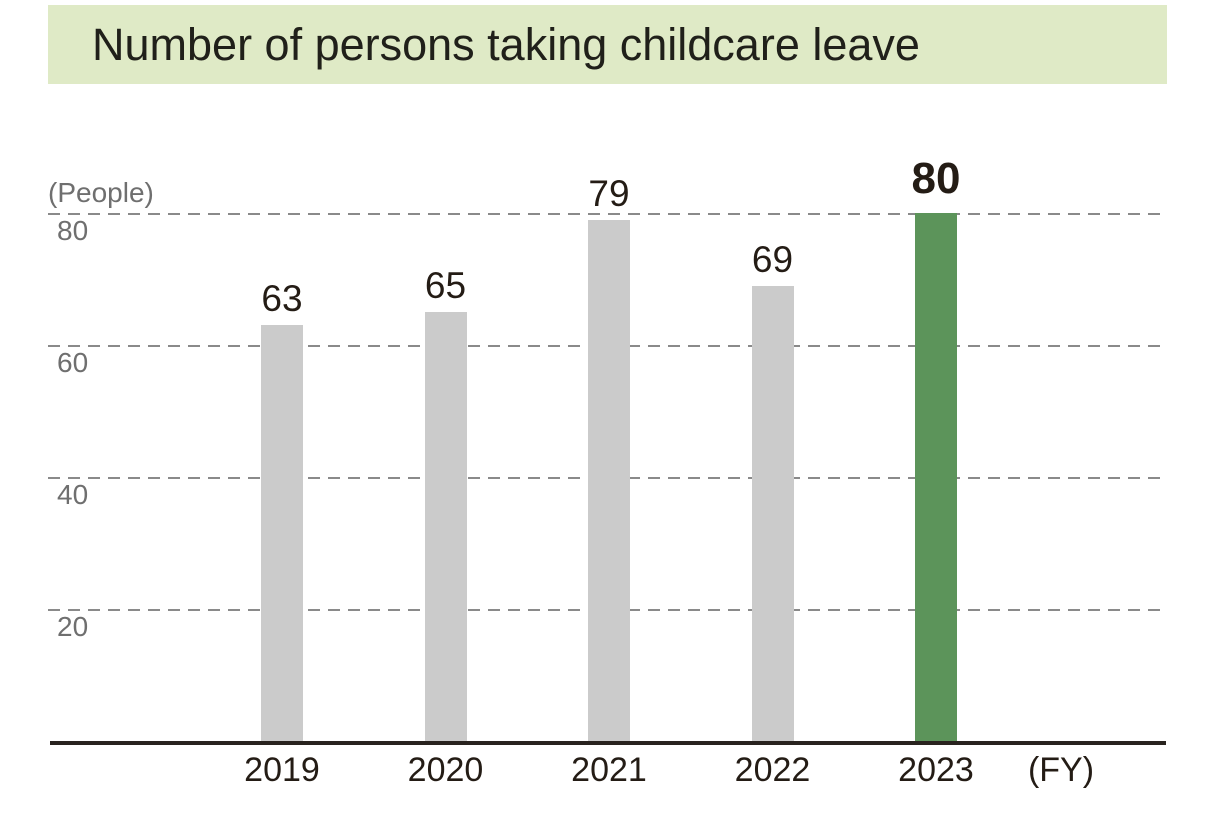  What do you see at coordinates (282, 770) in the screenshot?
I see `x-axis-label-2019: 2019` at bounding box center [282, 770].